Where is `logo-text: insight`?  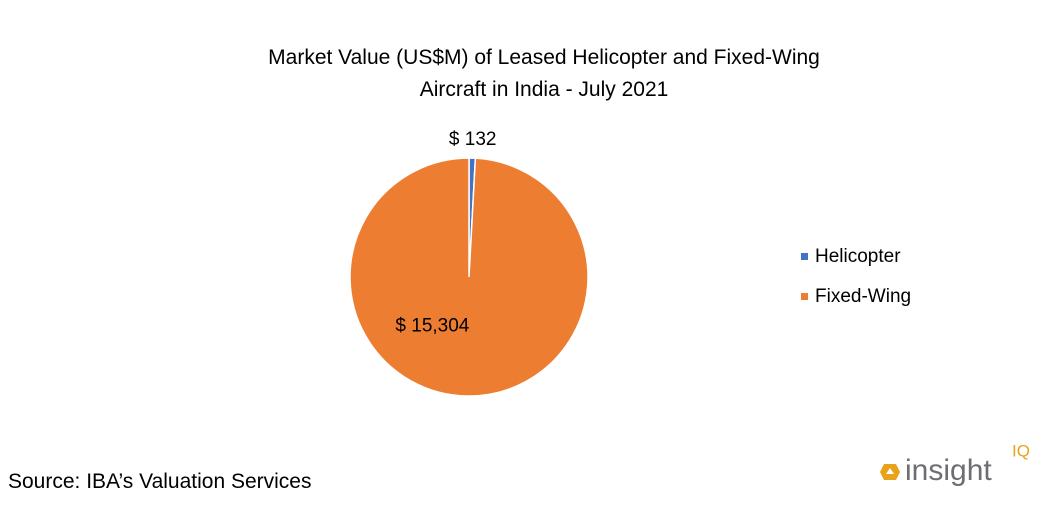 logo-text: insight is located at coordinates (948, 470).